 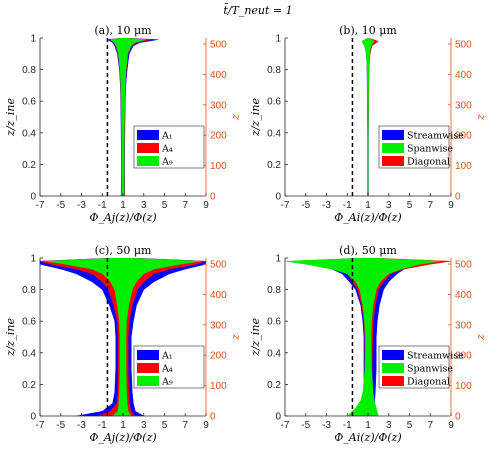 What do you see at coordinates (368, 30) in the screenshot?
I see `panel-title: (b), 10 μm` at bounding box center [368, 30].